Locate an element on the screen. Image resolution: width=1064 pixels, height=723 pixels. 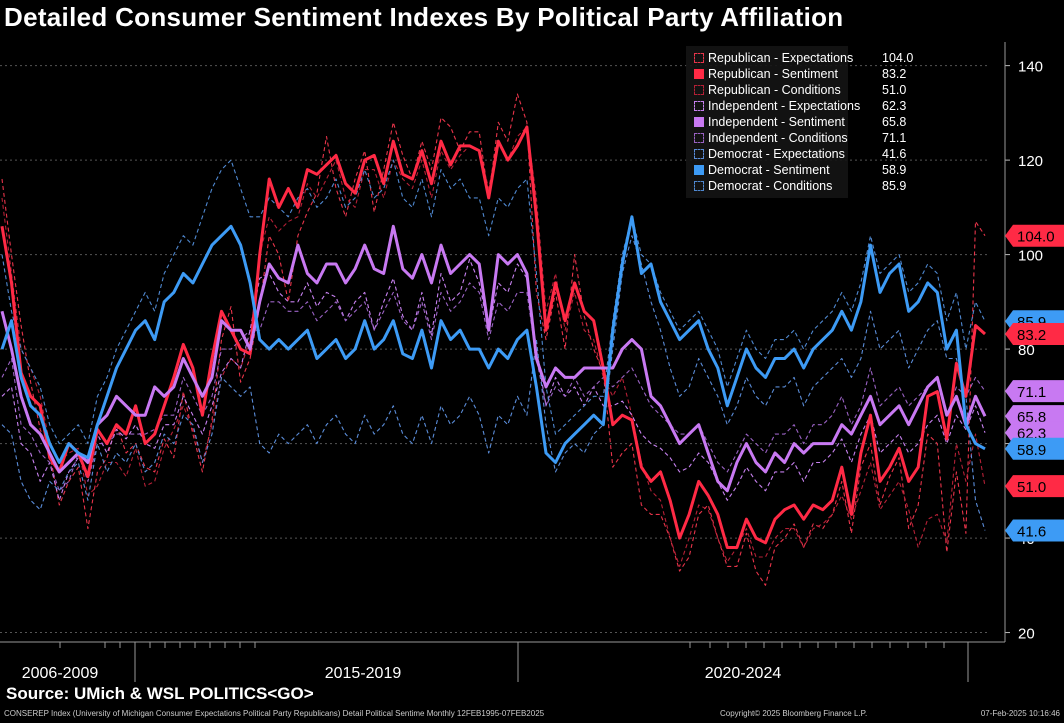
y-tick-label: 80 is located at coordinates (1026, 350).